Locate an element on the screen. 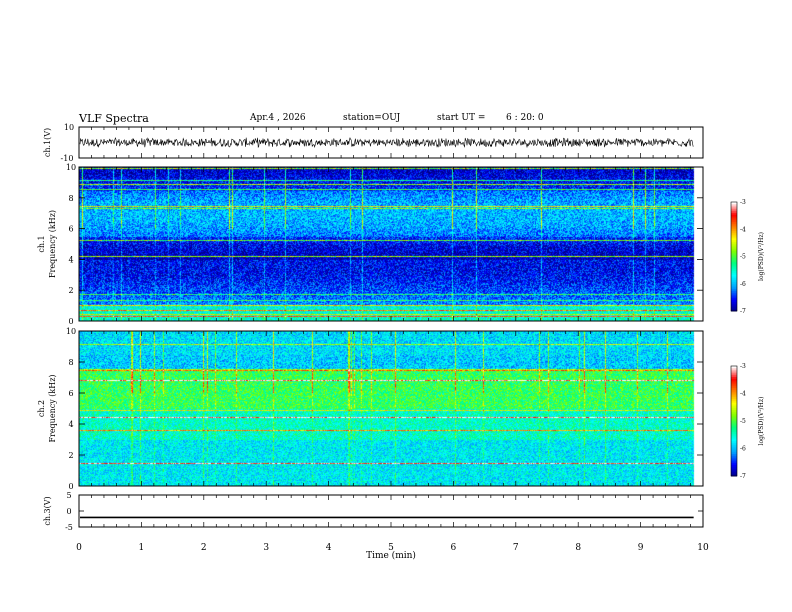 The height and width of the screenshot is (612, 792). ch1-waveform-panel: 10 -10 ch.1(V) is located at coordinates (373, 143).